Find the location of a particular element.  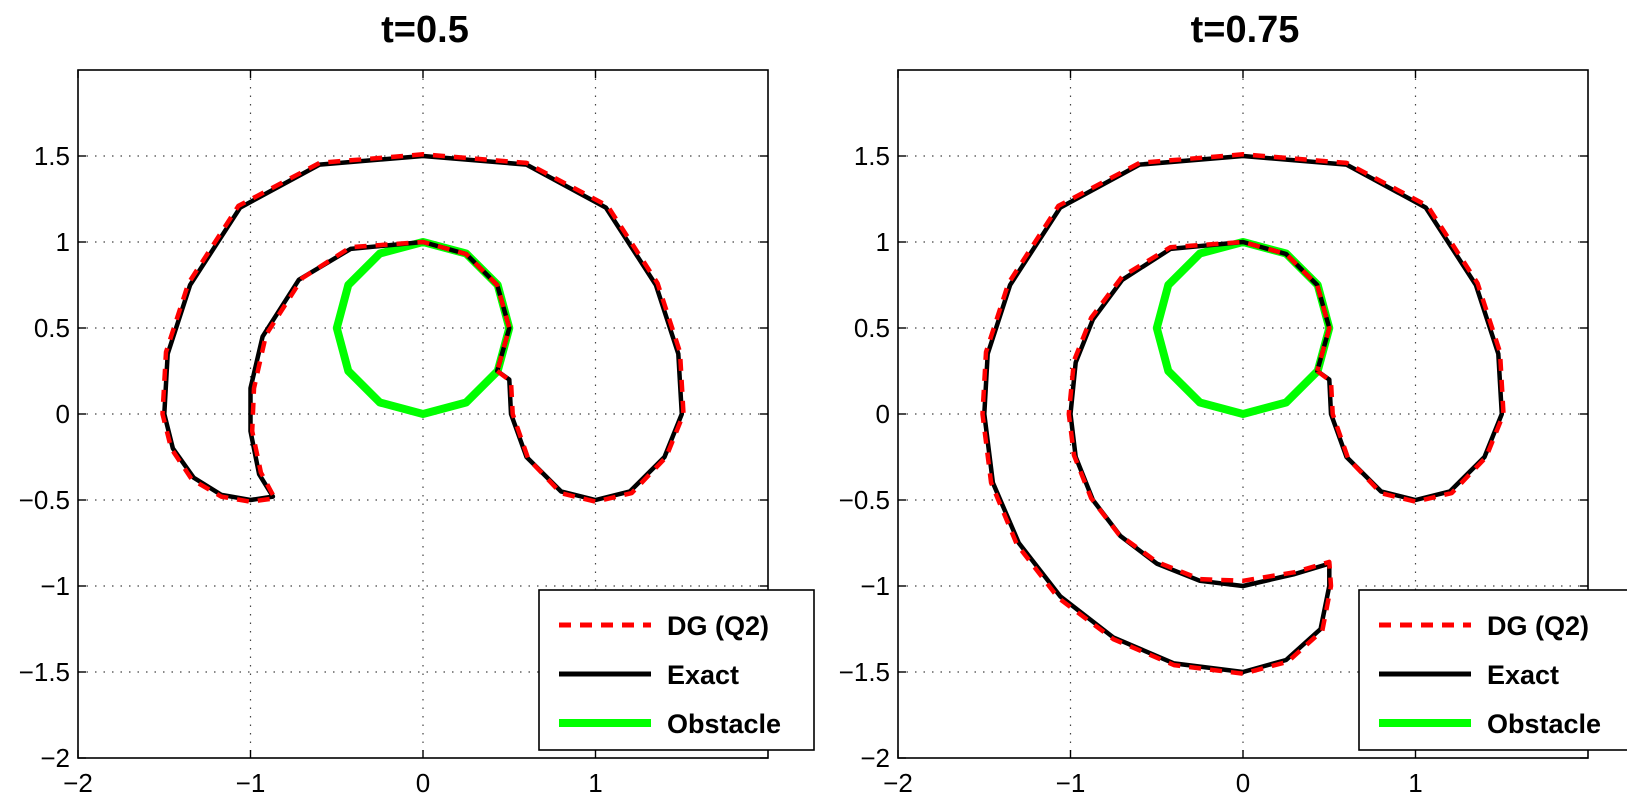

series-dg-q2 is located at coordinates (423, 328).